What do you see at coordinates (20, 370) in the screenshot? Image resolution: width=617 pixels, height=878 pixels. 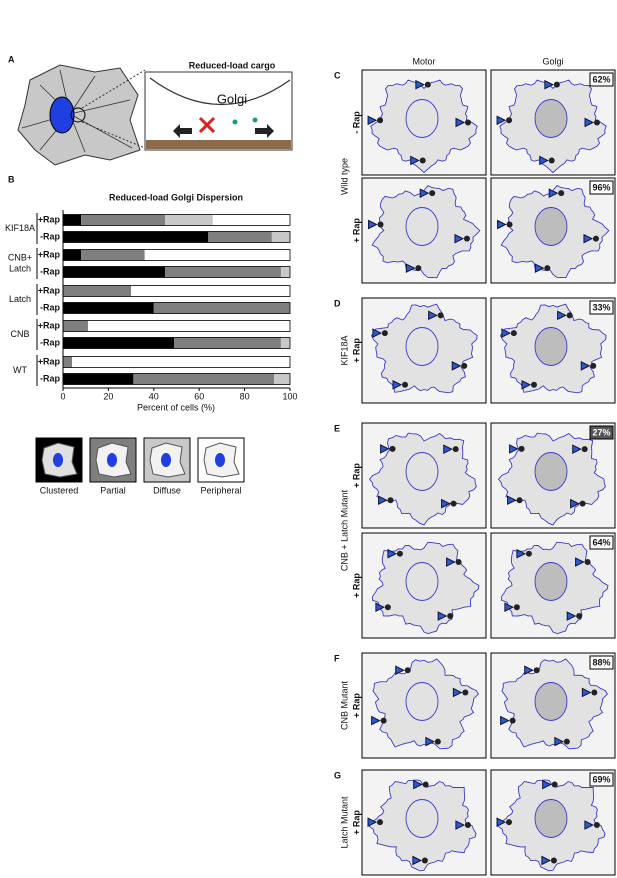 I see `group-label: WT` at bounding box center [20, 370].